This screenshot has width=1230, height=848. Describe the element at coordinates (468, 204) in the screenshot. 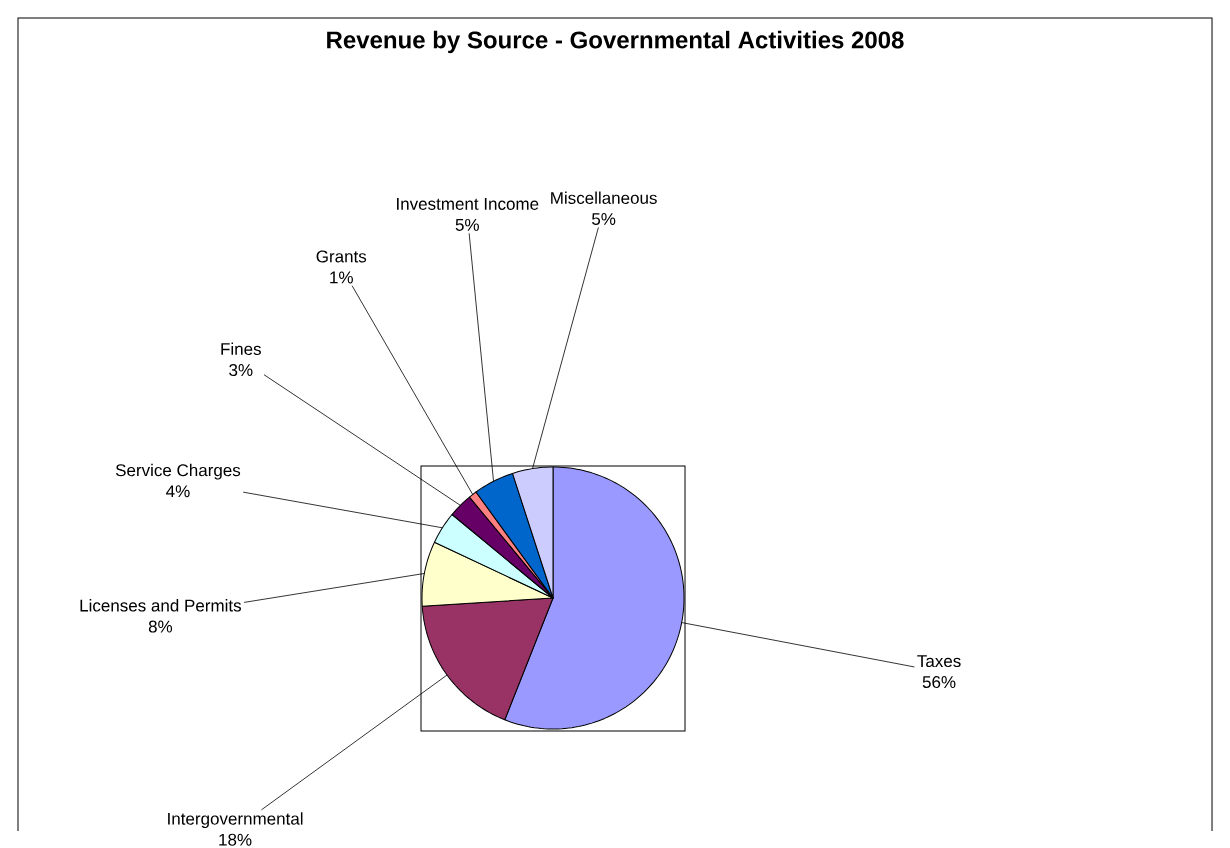

I see `slice-label: Investment Income` at that location.